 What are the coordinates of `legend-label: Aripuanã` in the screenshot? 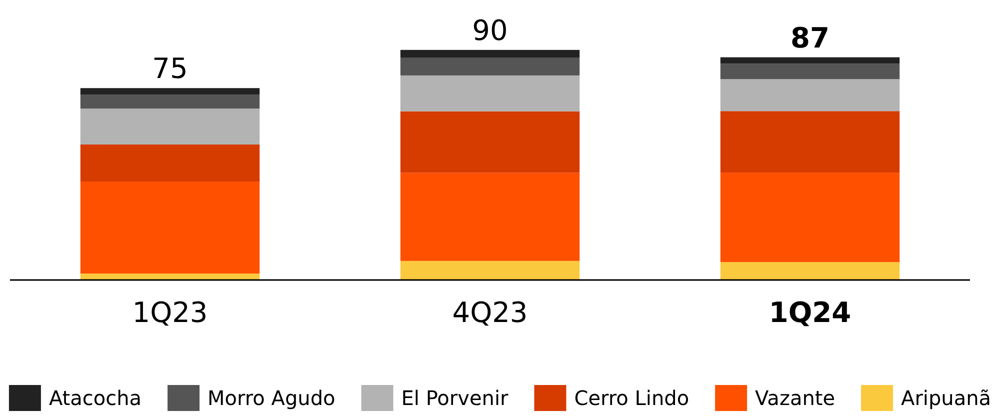 It's located at (946, 398).